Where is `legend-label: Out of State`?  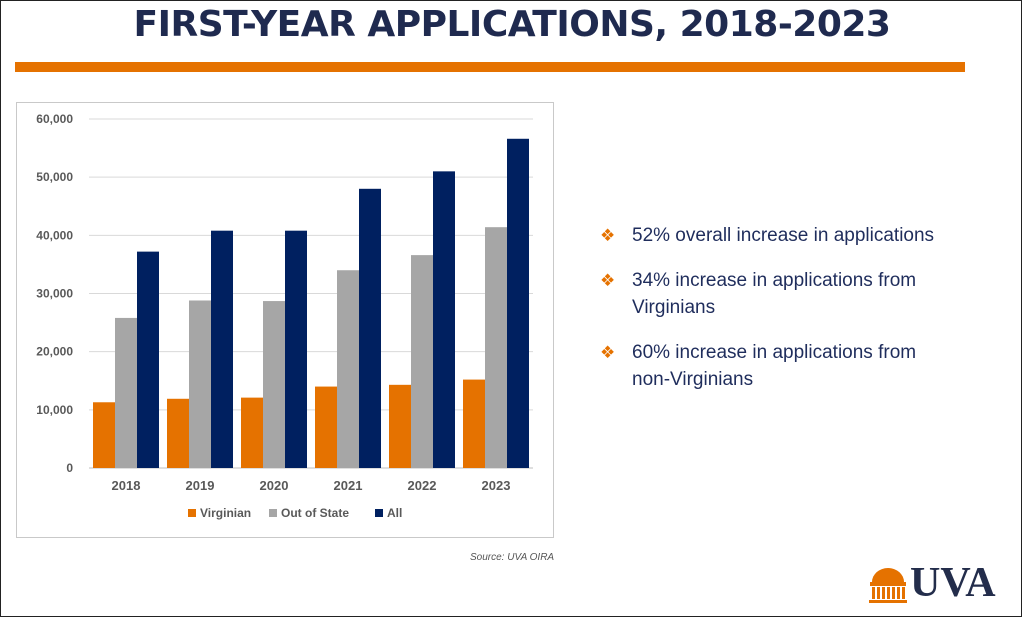 legend-label: Out of State is located at coordinates (315, 513).